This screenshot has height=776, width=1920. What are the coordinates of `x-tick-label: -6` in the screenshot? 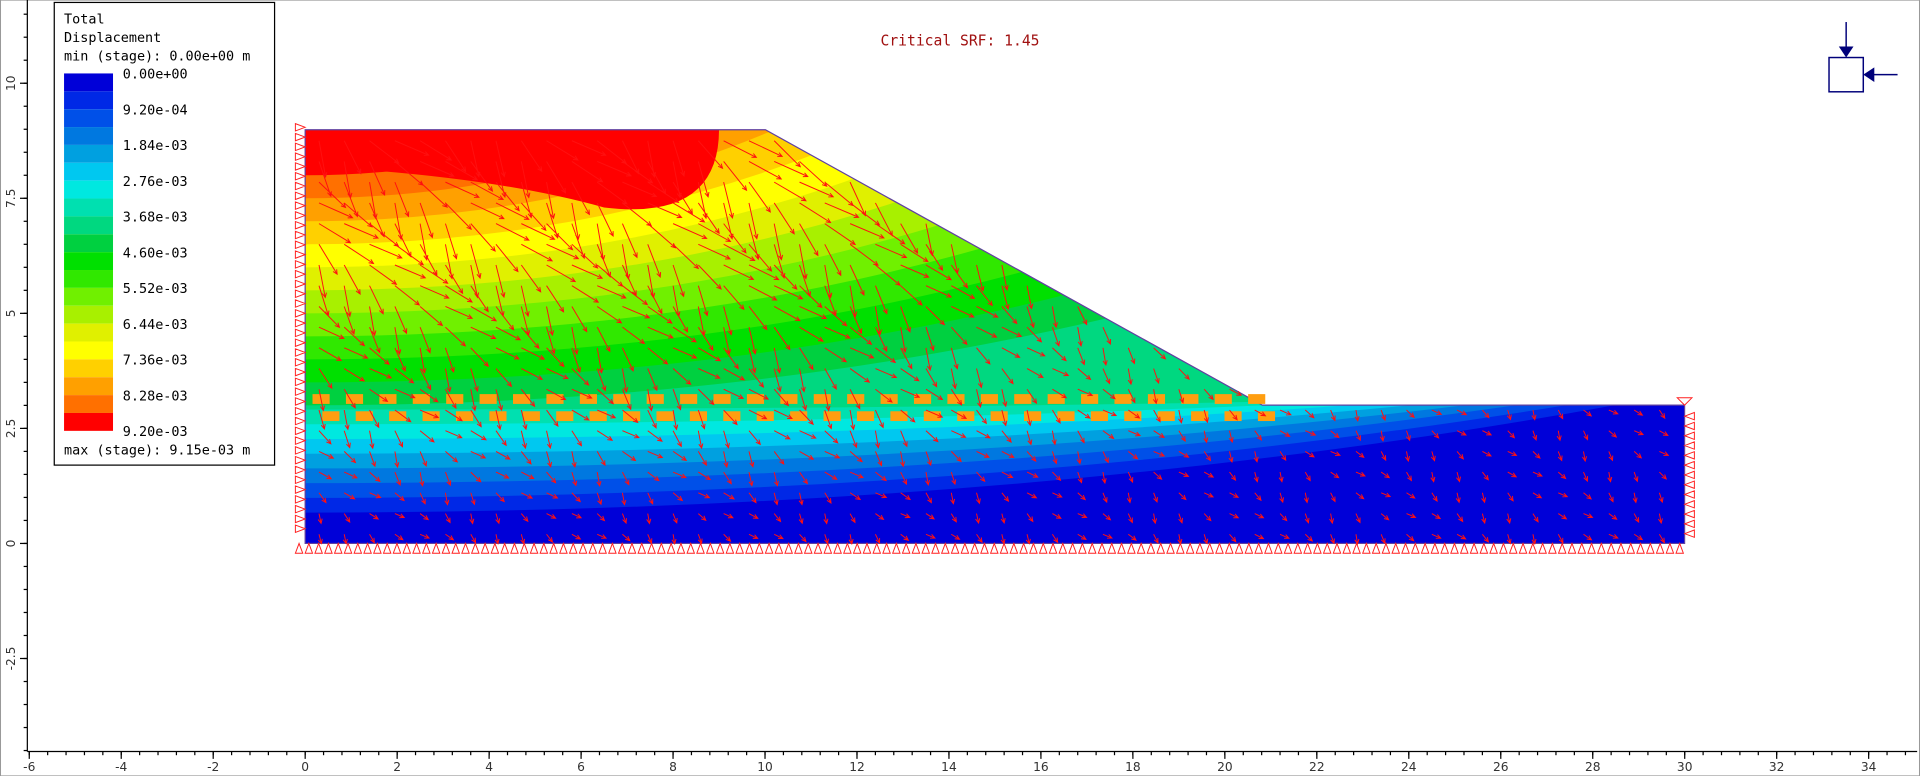 It's located at (29, 767).